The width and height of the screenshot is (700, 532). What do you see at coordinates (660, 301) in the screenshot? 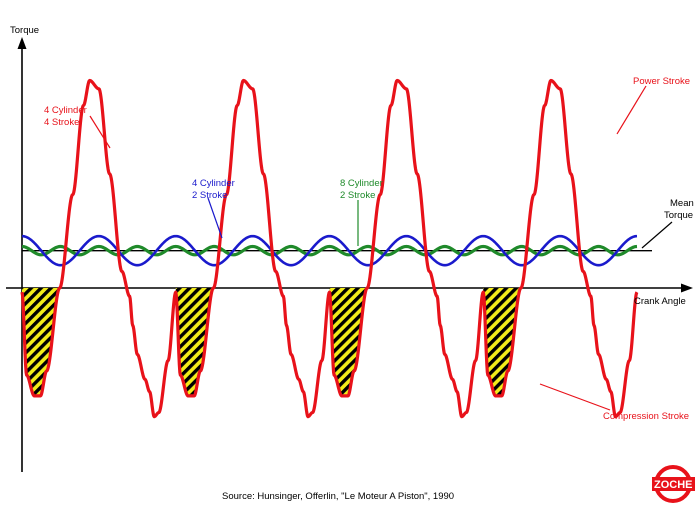
I see `x-axis-label: Crank Angle` at bounding box center [660, 301].